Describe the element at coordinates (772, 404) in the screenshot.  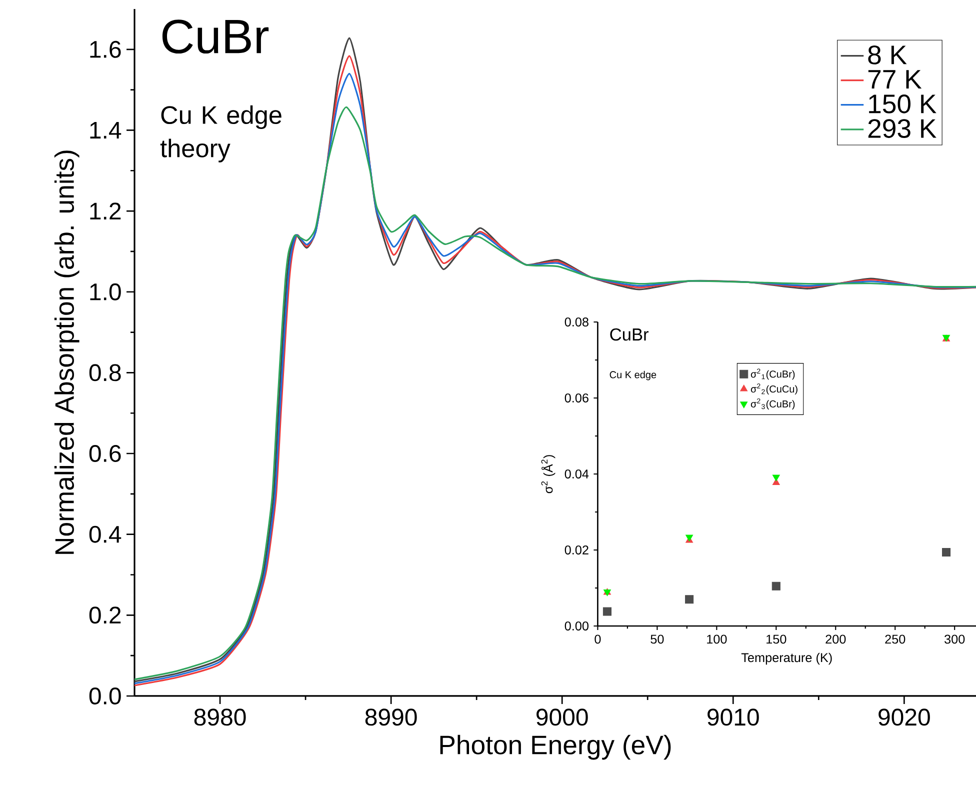
I see `legend-label: σ$^{2}$$_{3}$(CuBr)` at that location.